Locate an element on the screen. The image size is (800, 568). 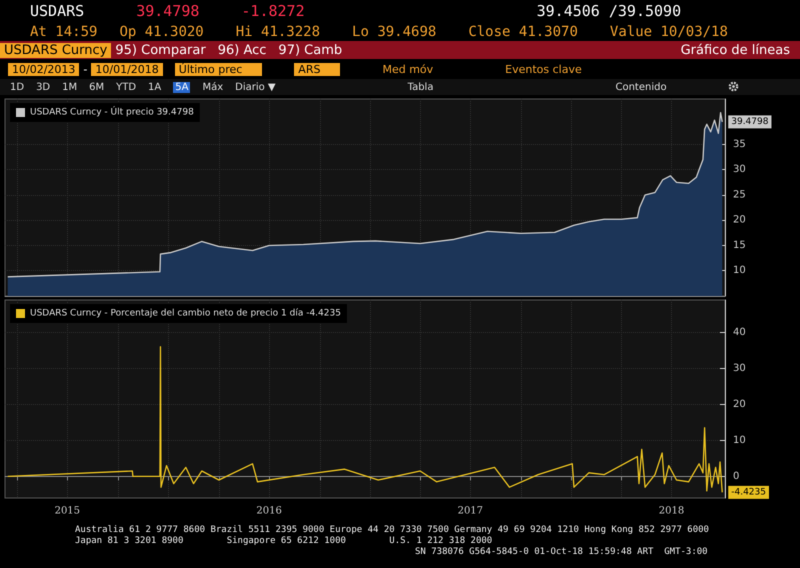
text: Med móv is located at coordinates (408, 69).